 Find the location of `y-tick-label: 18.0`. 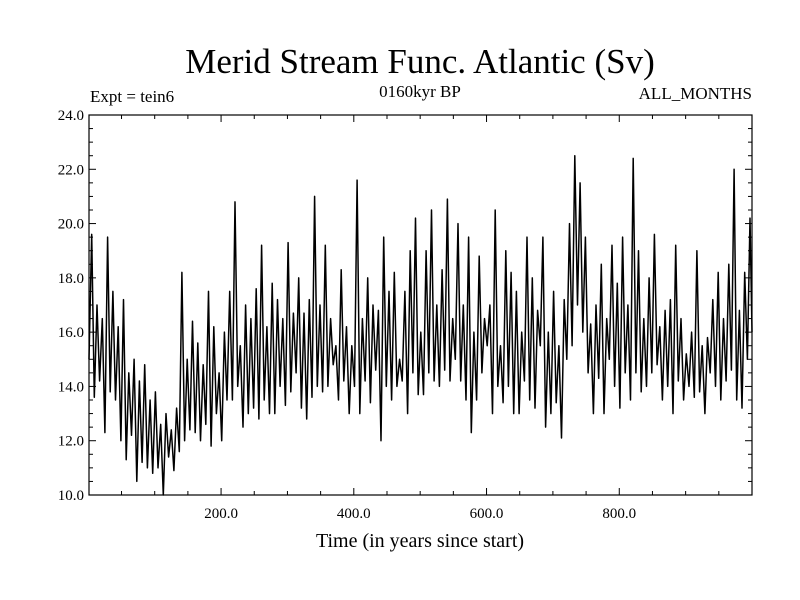

y-tick-label: 18.0 is located at coordinates (71, 279).